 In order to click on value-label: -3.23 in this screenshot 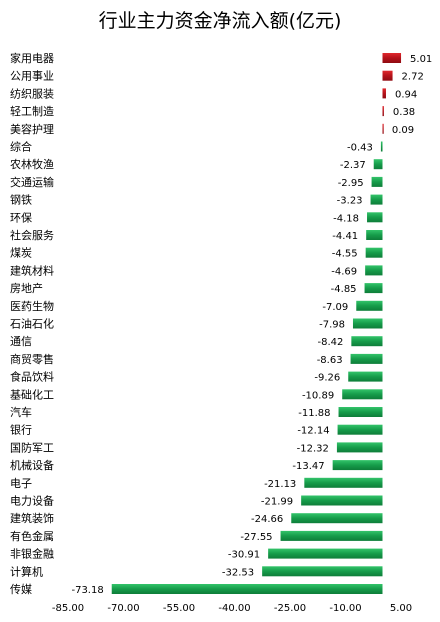, I will do `click(350, 201)`.